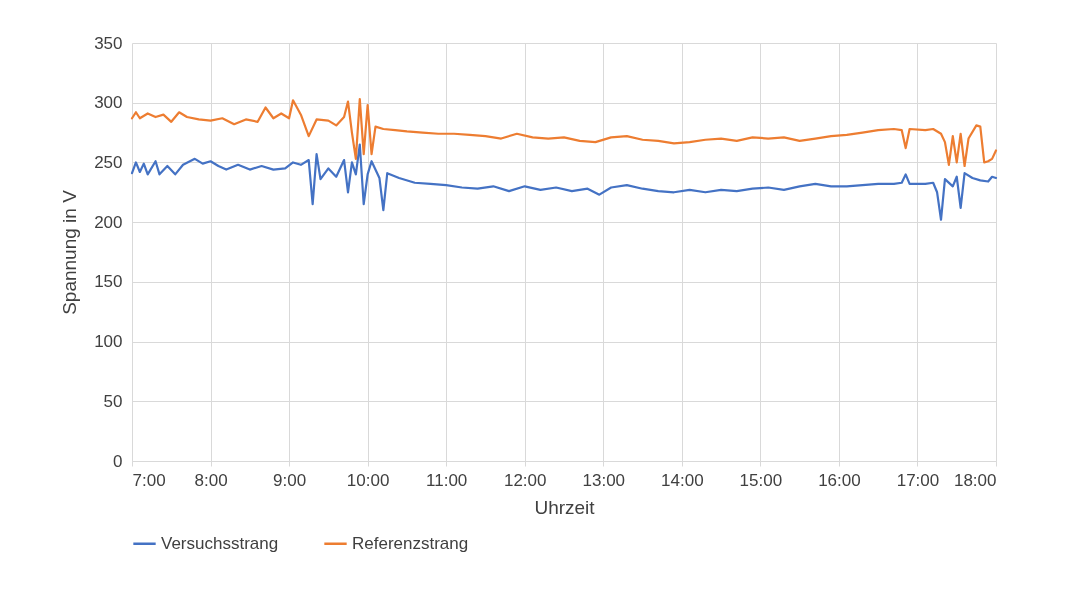  Describe the element at coordinates (565, 507) in the screenshot. I see `x-axis-title: Uhrzeit` at that location.